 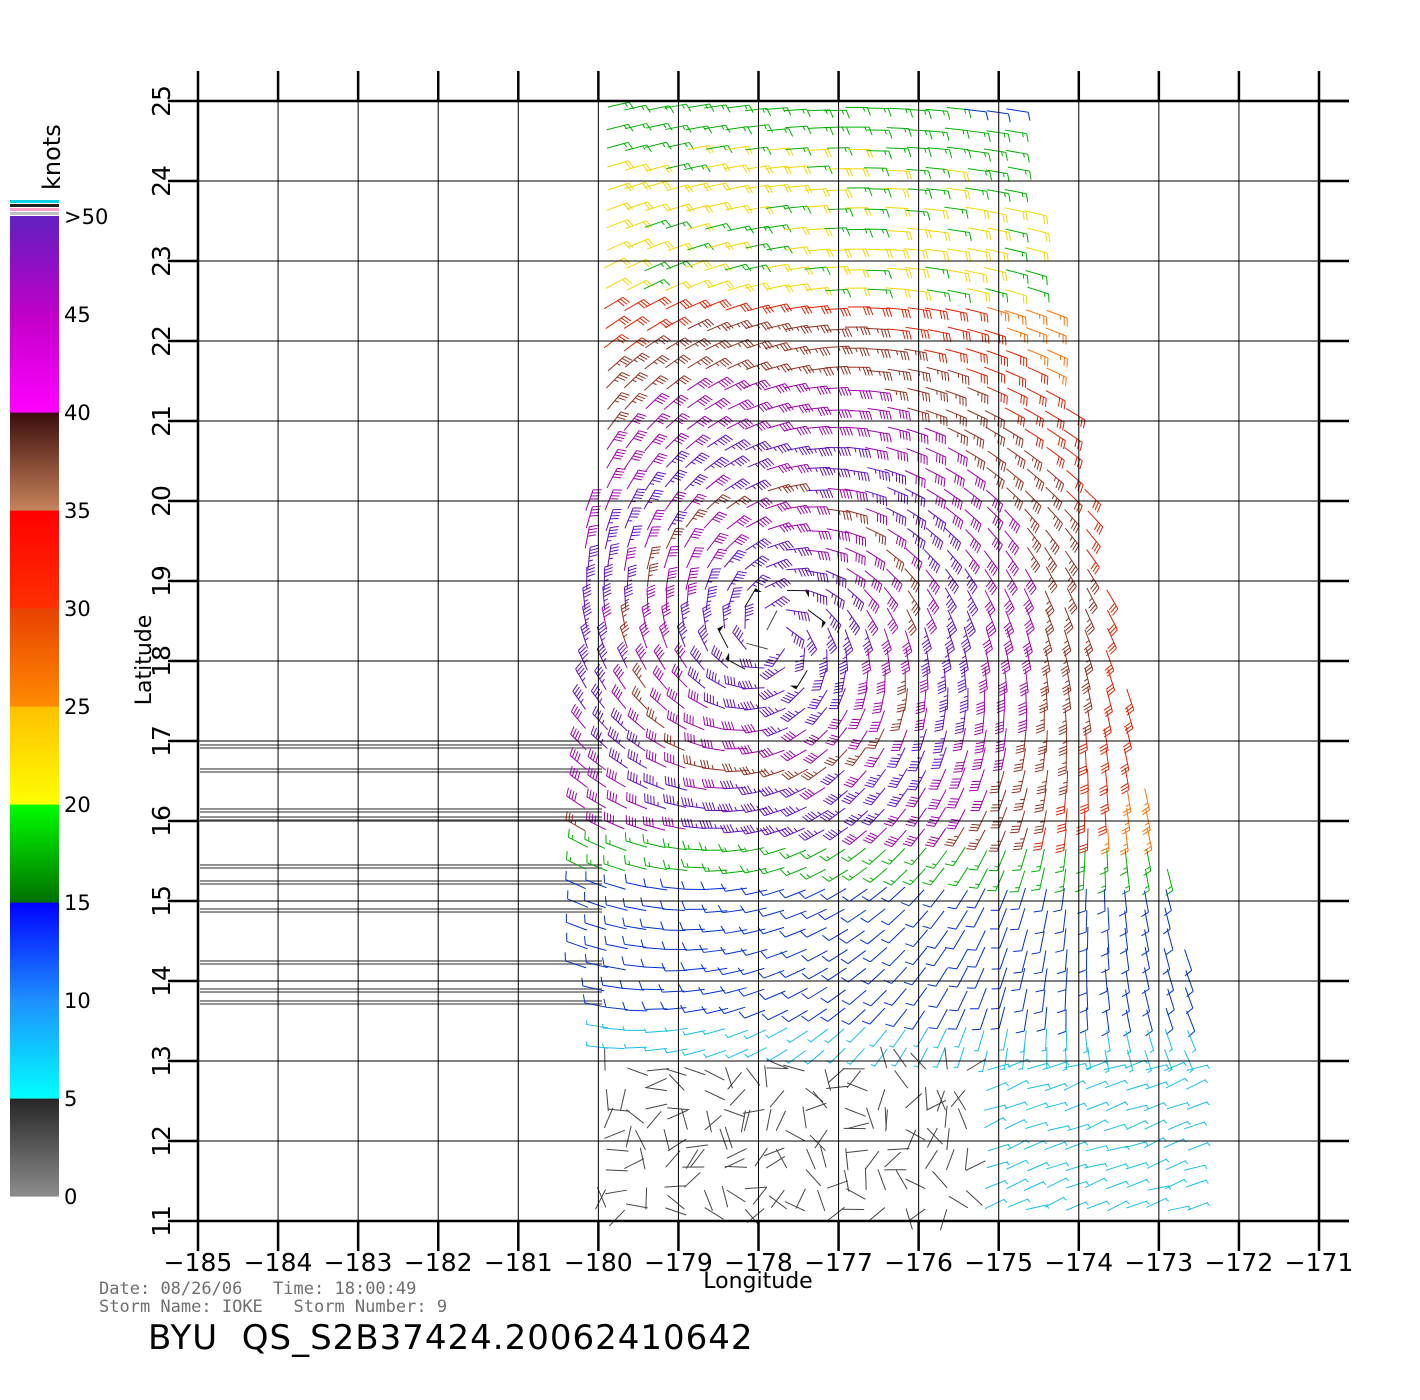 What do you see at coordinates (598, 1262) in the screenshot?
I see `x-tick-label: −180` at bounding box center [598, 1262].